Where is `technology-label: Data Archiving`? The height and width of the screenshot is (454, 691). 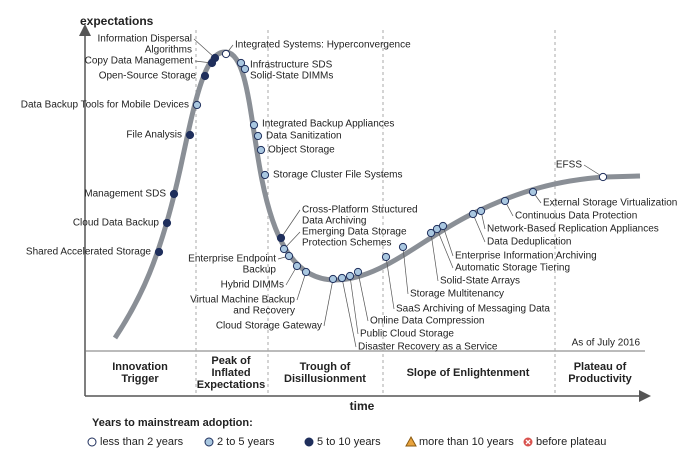
technology-label: Data Archiving is located at coordinates (334, 221).